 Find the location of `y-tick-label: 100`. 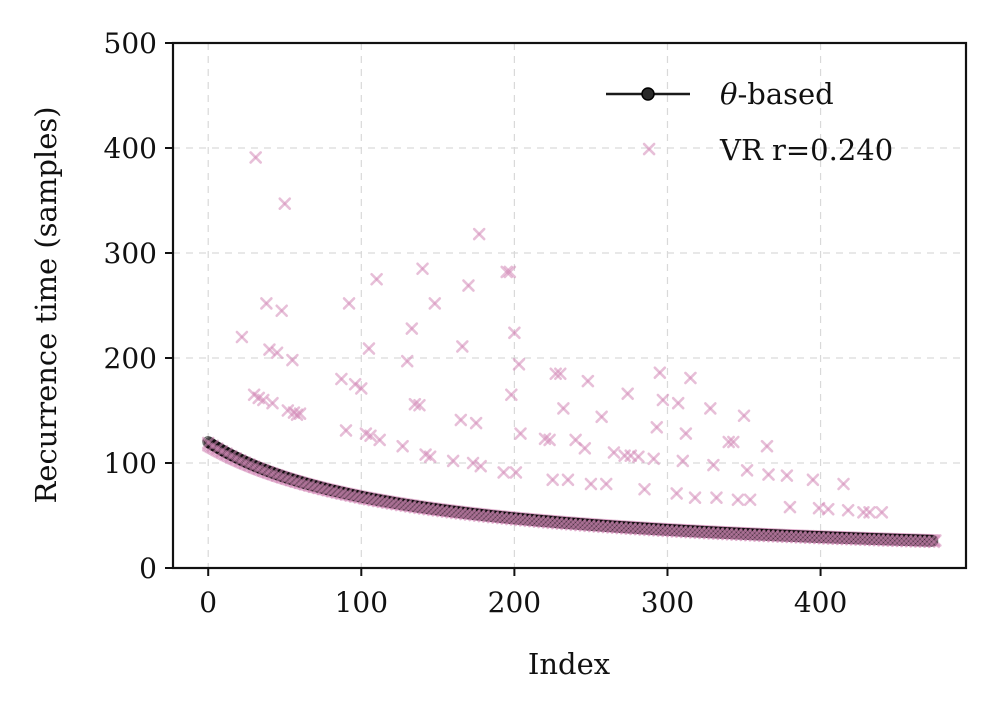

y-tick-label: 100 is located at coordinates (130, 463).